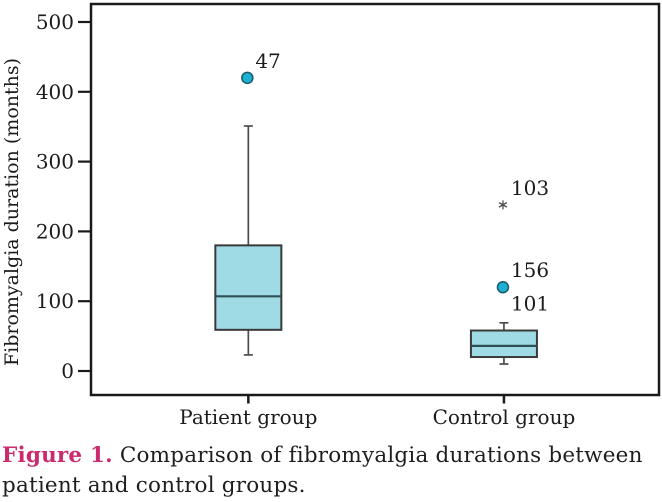 The width and height of the screenshot is (662, 502). Describe the element at coordinates (530, 304) in the screenshot. I see `outlier-label: 101` at that location.